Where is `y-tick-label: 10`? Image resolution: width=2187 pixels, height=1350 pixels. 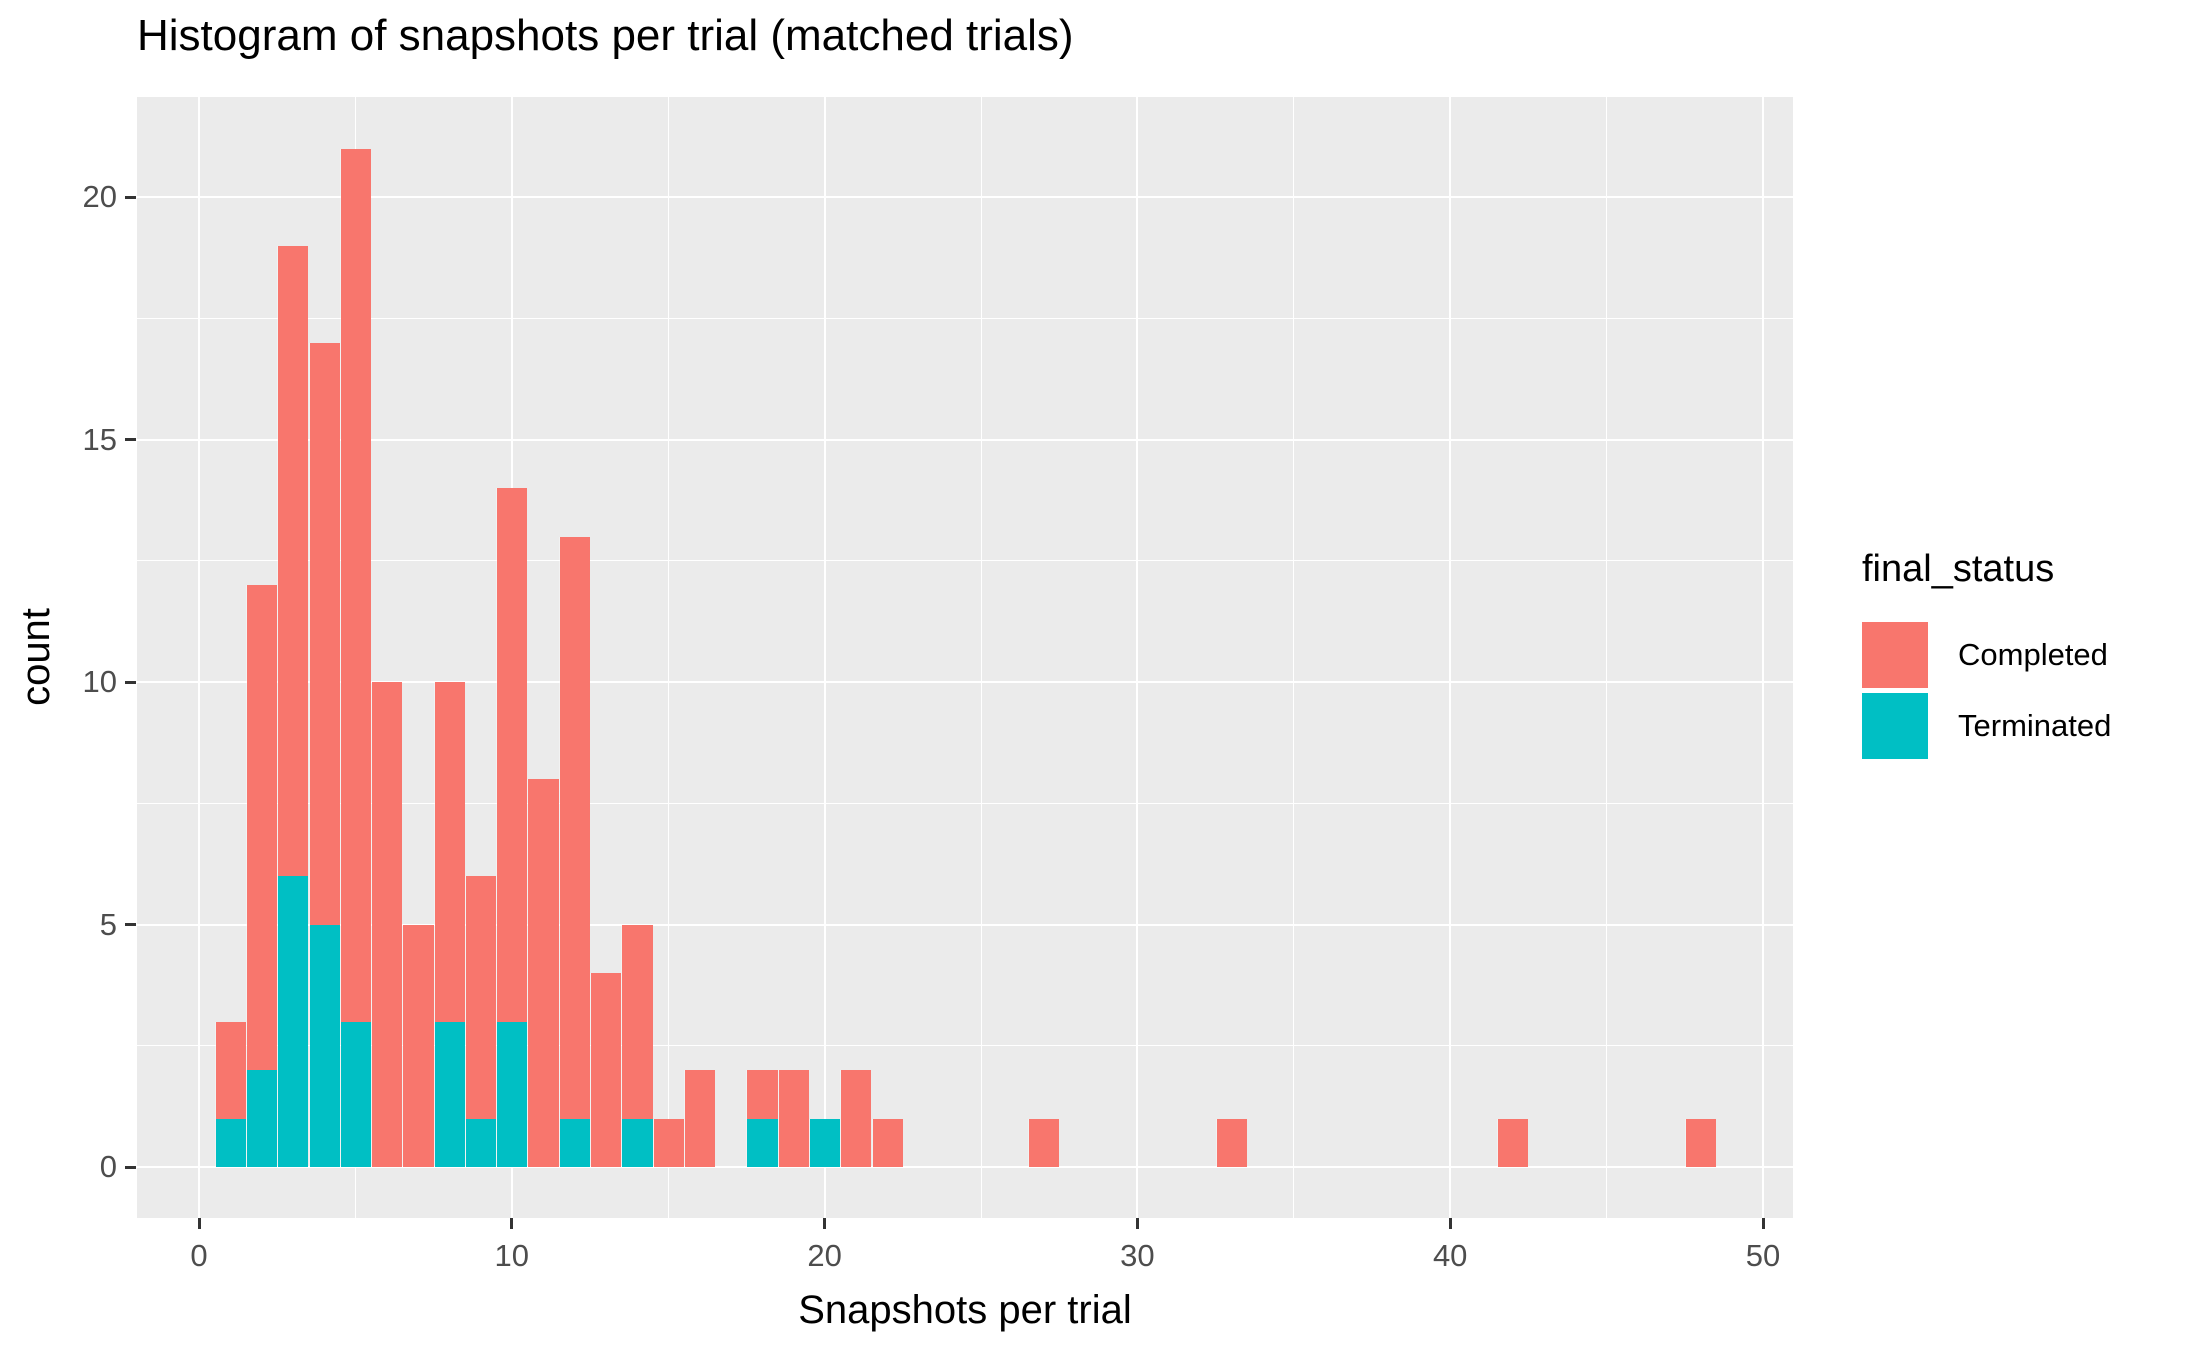
y-tick-label: 10 is located at coordinates (99, 681).